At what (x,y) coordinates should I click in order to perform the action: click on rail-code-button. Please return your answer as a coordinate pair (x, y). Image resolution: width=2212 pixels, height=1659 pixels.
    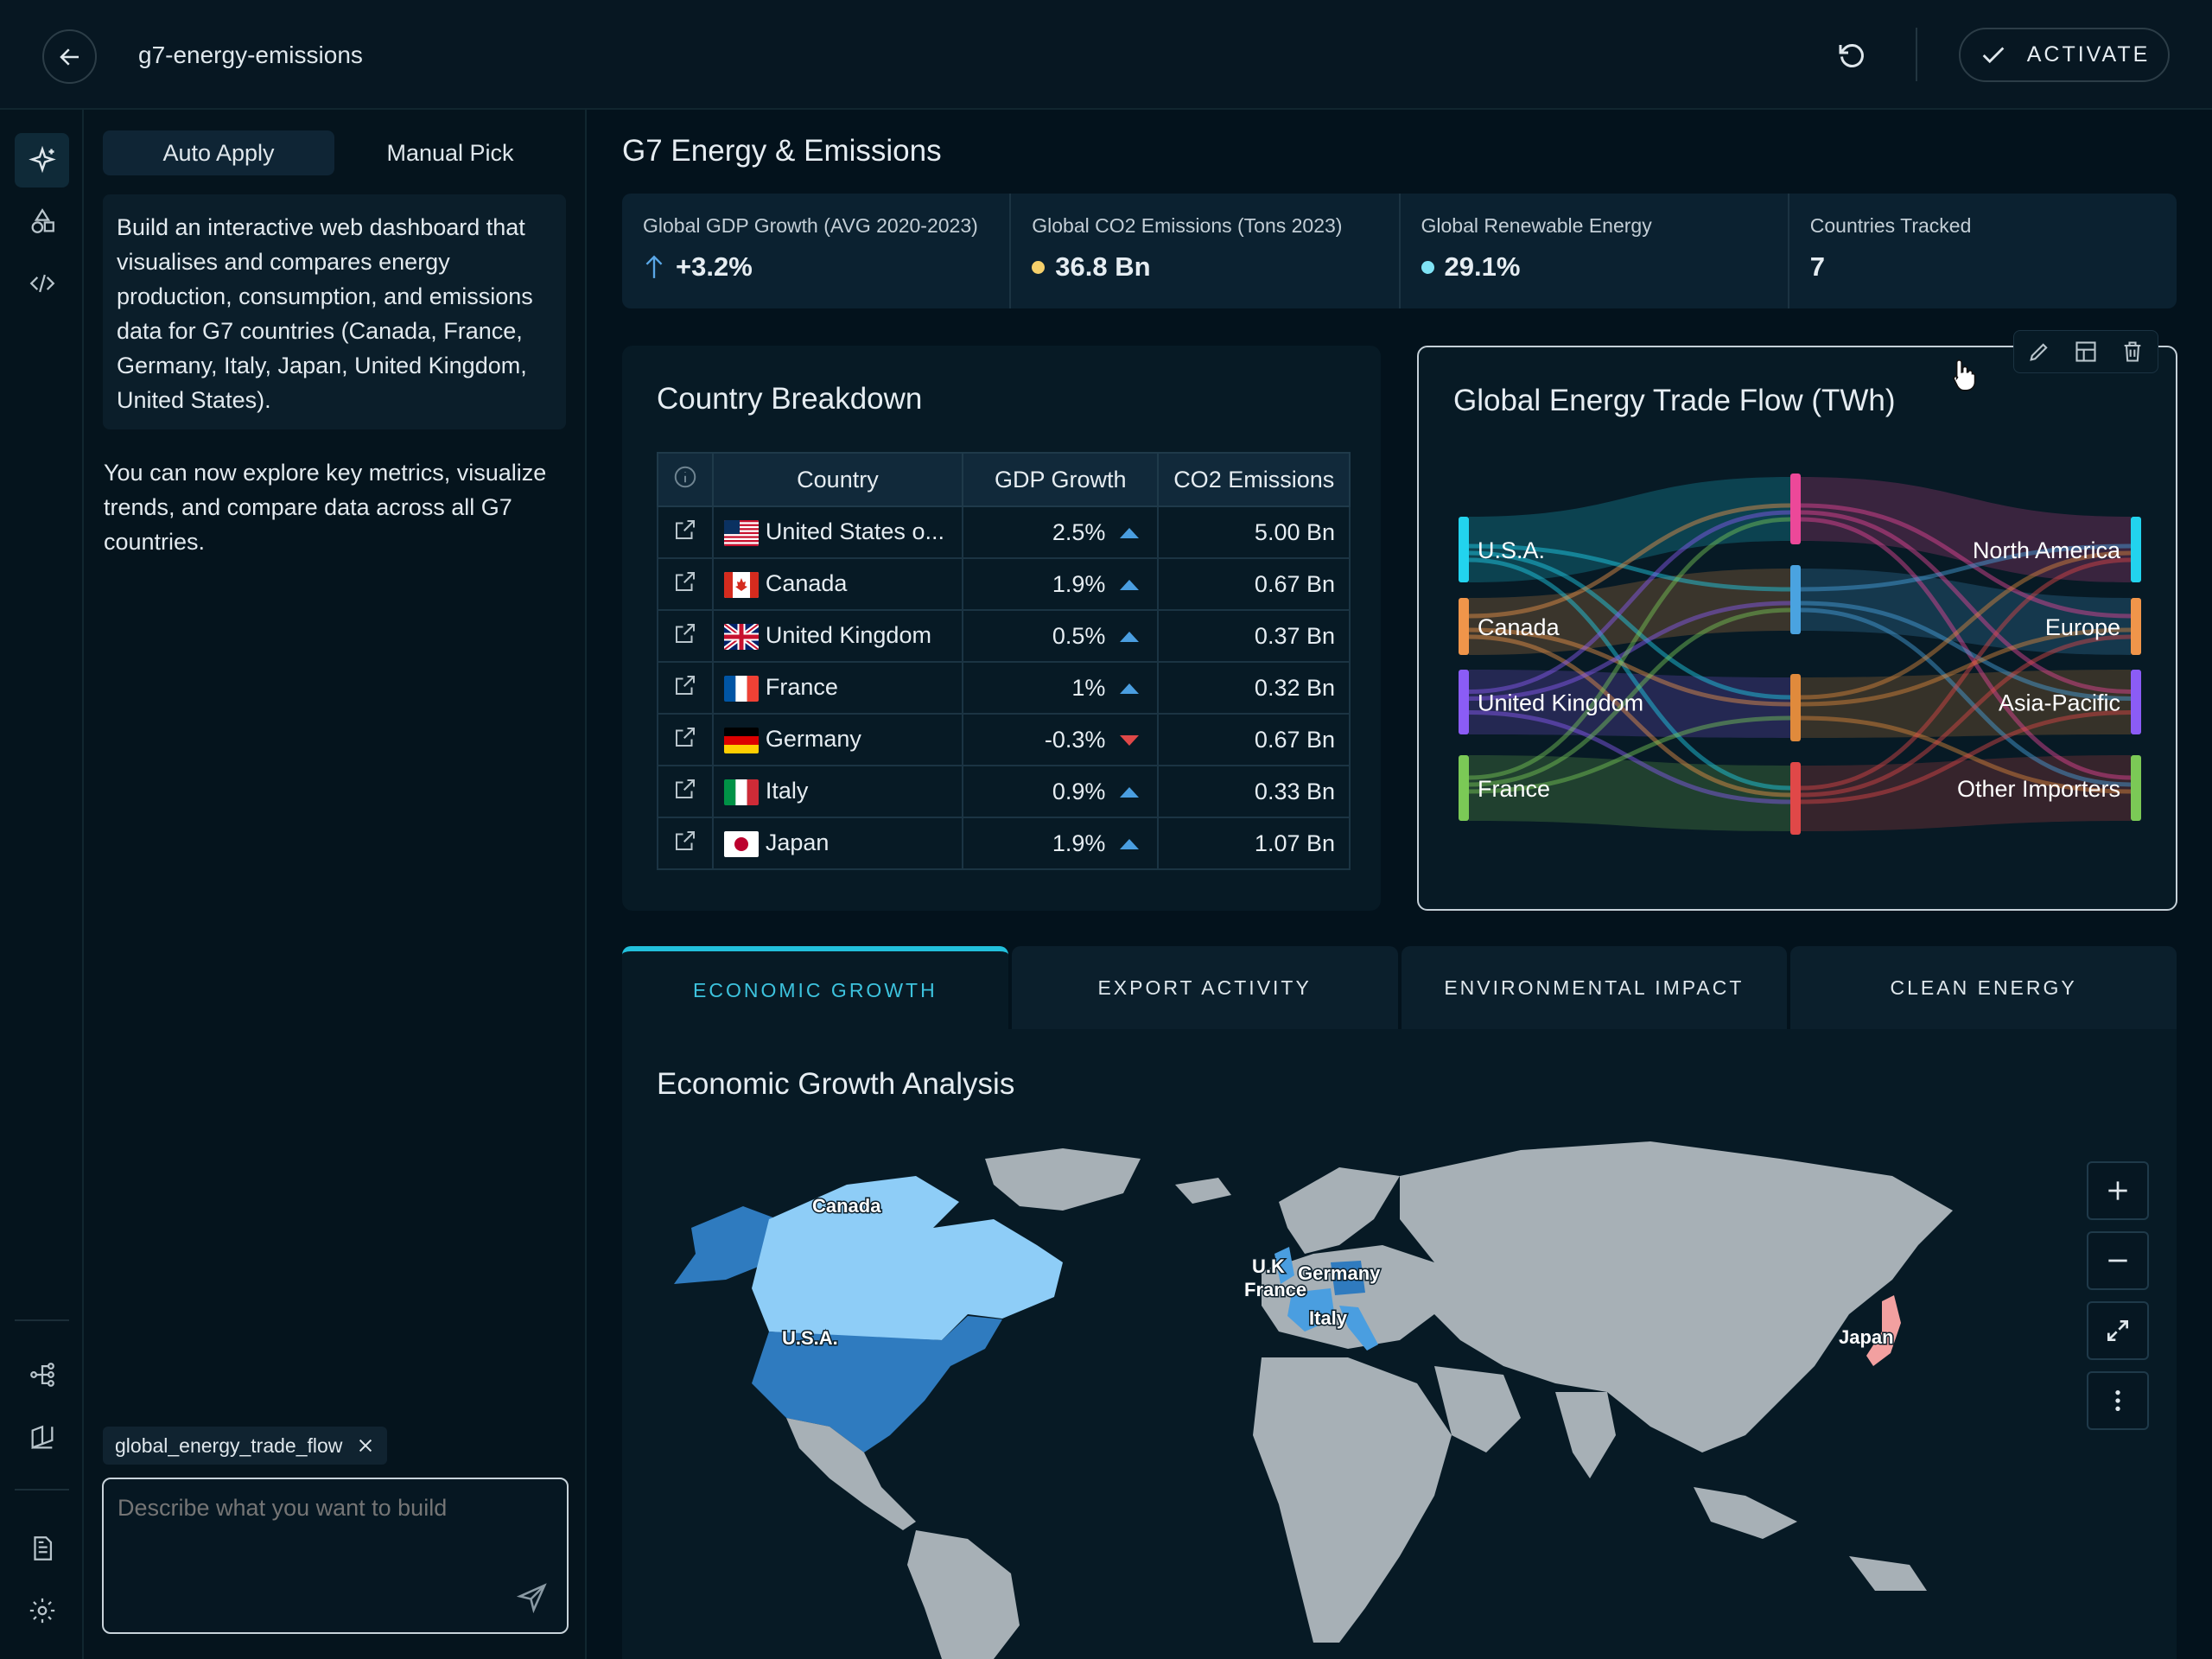
    Looking at the image, I should click on (42, 283).